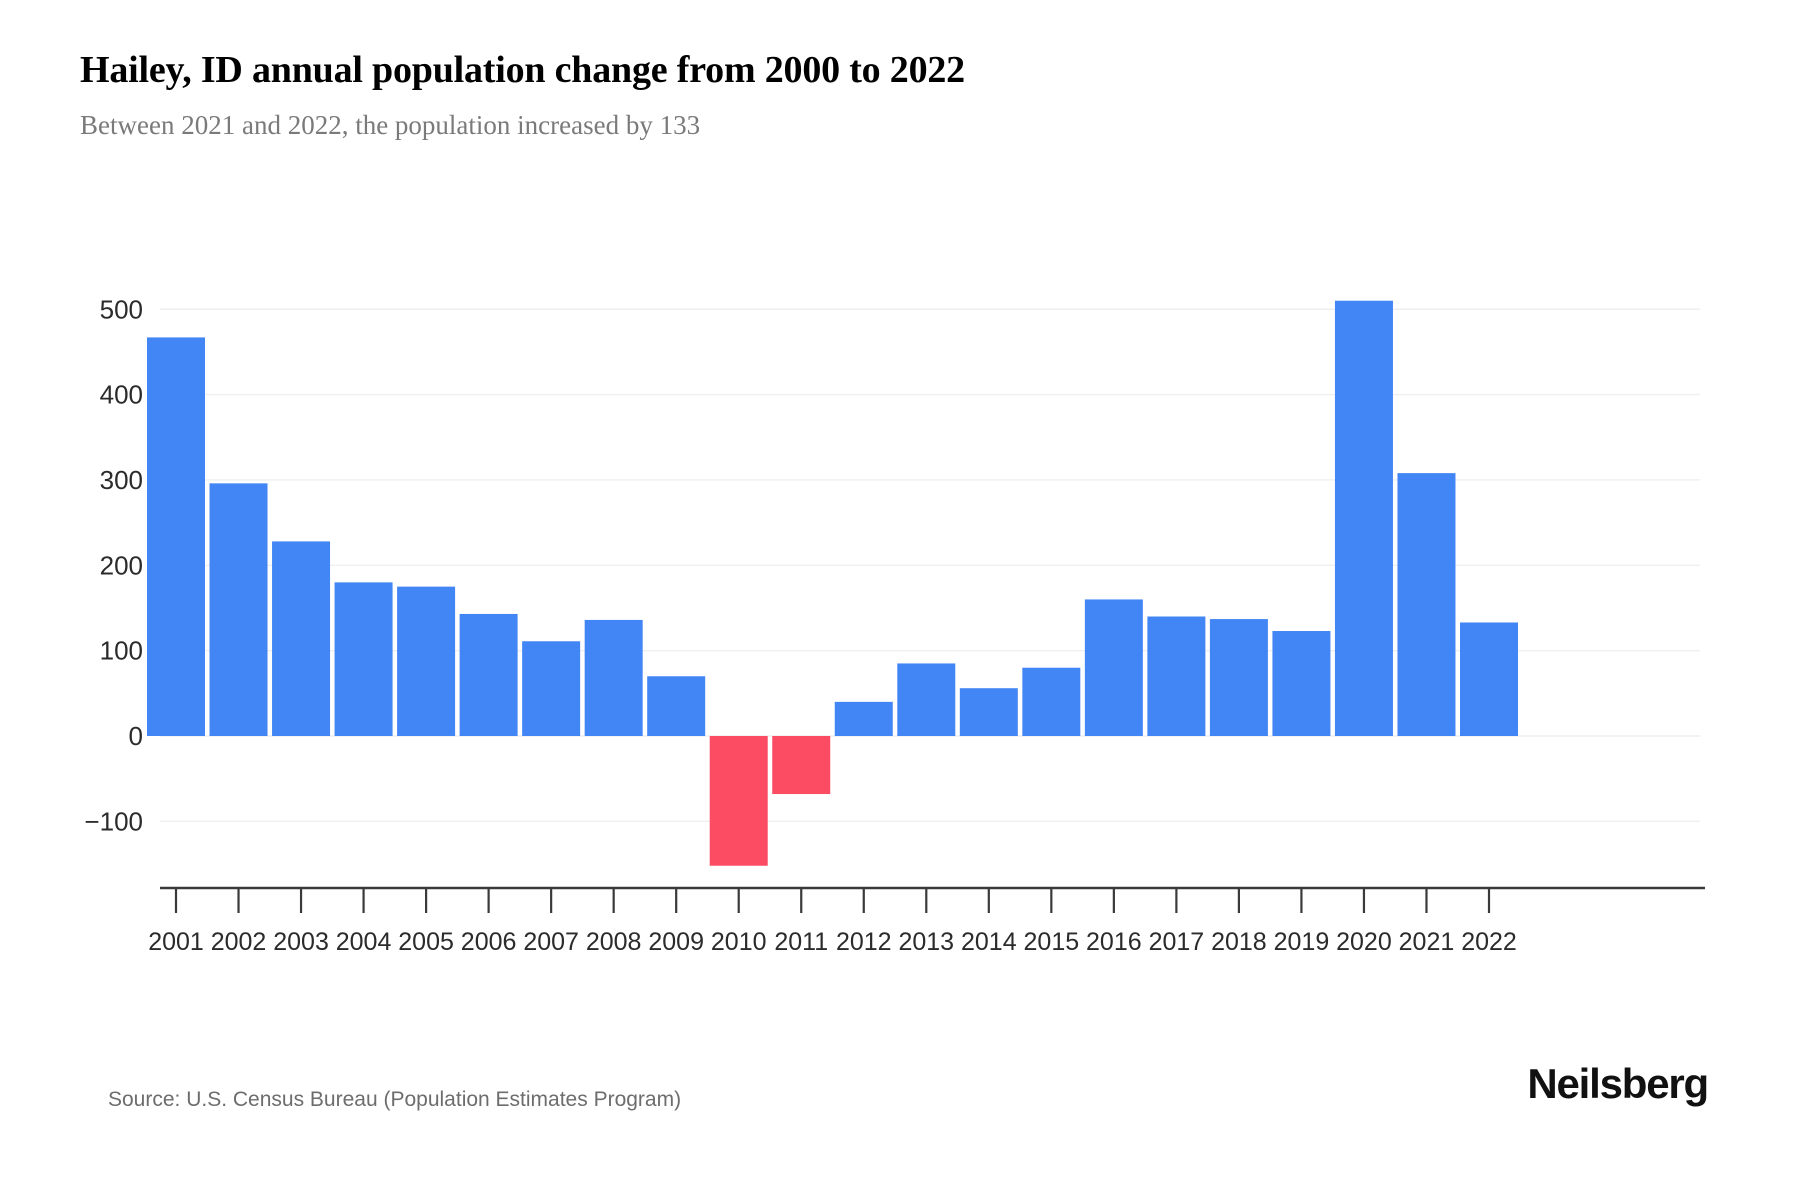 This screenshot has height=1200, width=1800. What do you see at coordinates (926, 942) in the screenshot?
I see `x-axis-tick-label: 2013` at bounding box center [926, 942].